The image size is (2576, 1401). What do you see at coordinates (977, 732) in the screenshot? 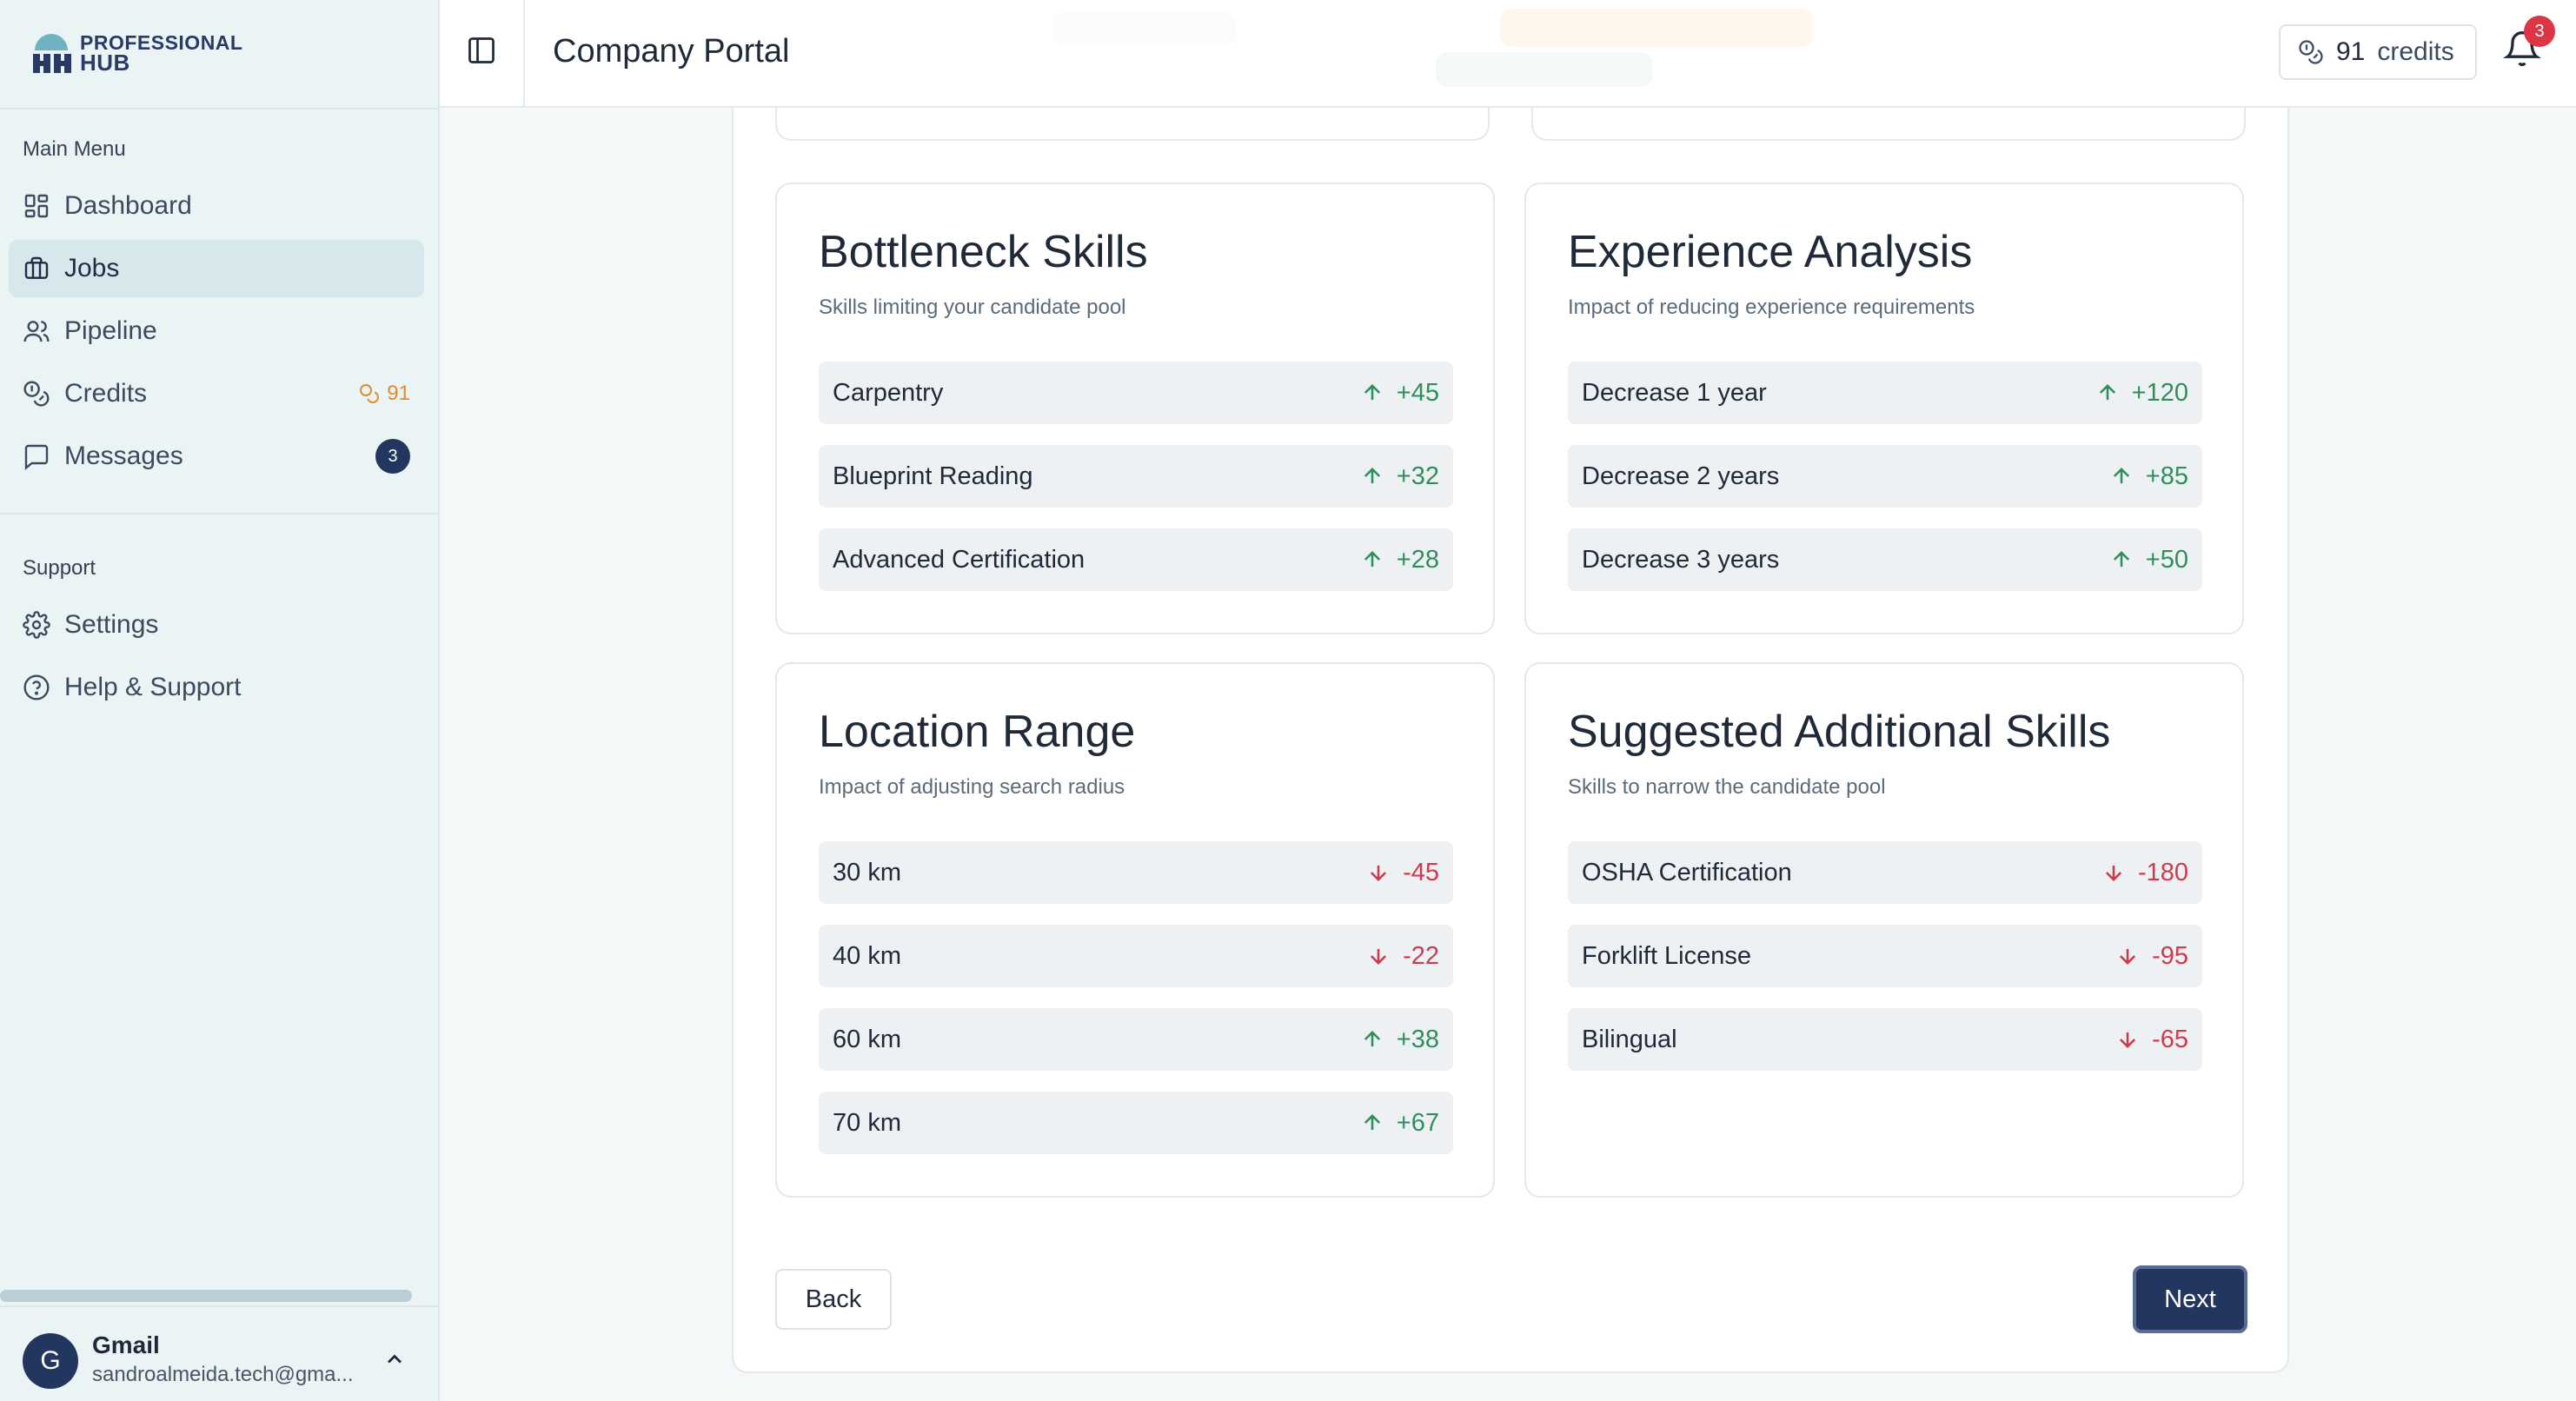
I see `card-title: Location Range` at bounding box center [977, 732].